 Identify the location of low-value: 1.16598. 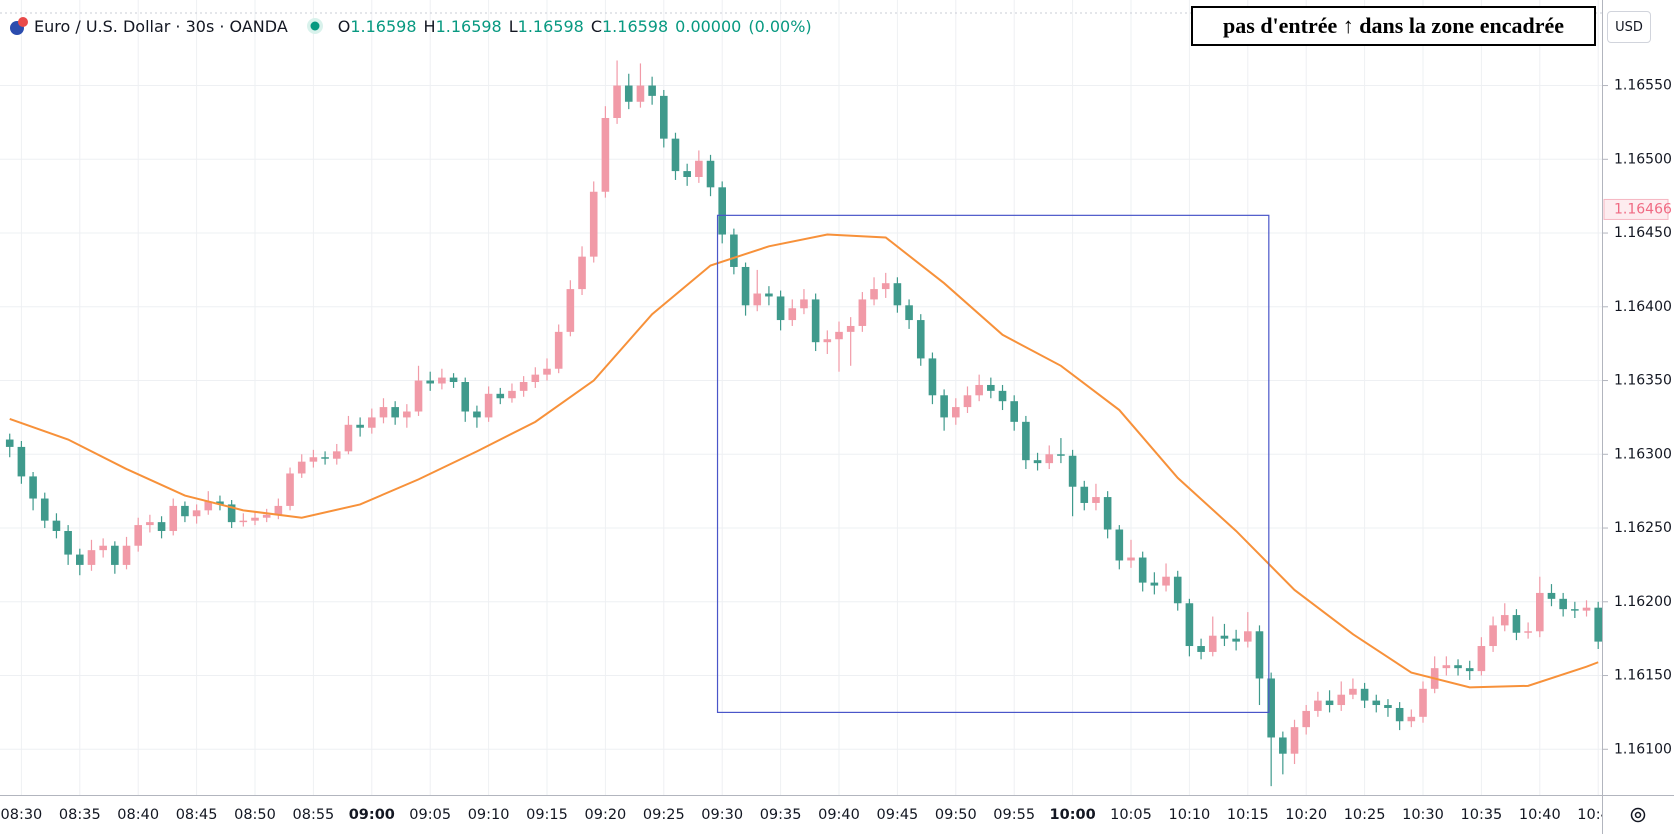
(550, 26).